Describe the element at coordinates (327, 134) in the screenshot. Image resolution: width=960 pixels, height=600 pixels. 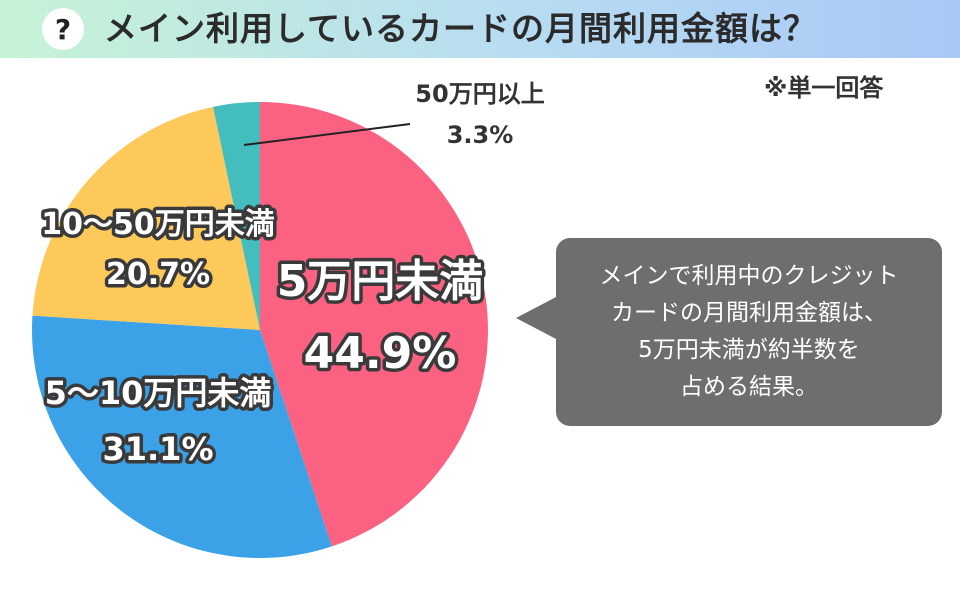
I see `leader-line-50man-ijou` at that location.